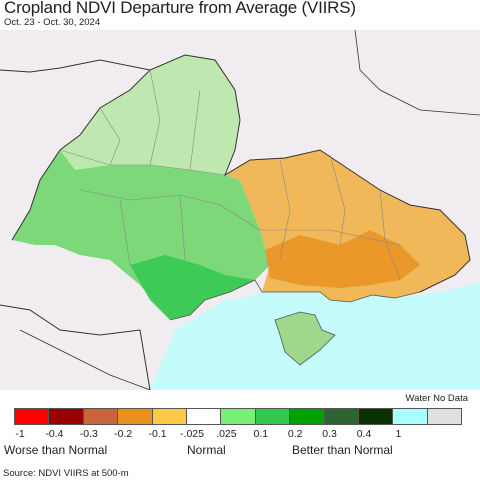 This screenshot has width=480, height=482. What do you see at coordinates (295, 434) in the screenshot?
I see `legend-tick-label: 0.2` at bounding box center [295, 434].